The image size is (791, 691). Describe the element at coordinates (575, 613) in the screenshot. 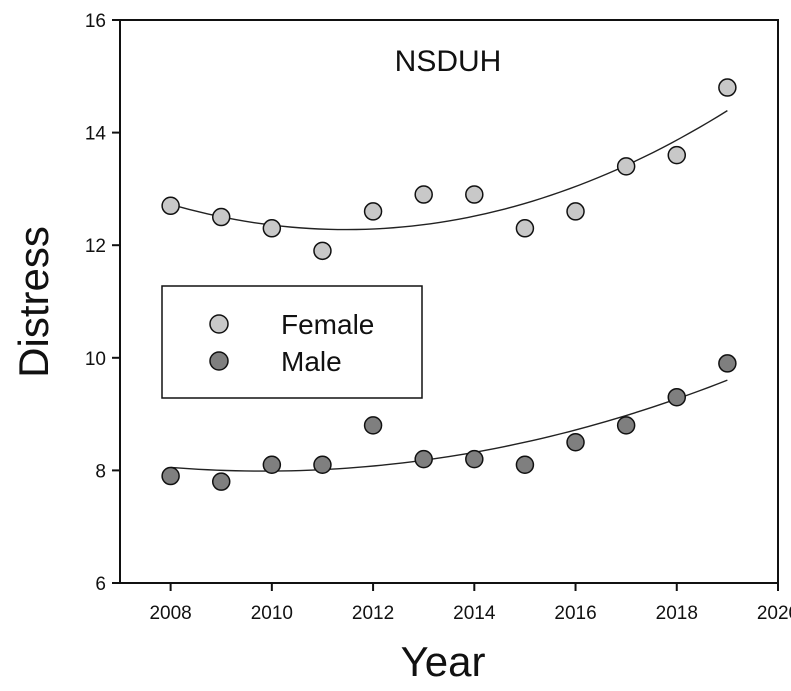

I see `x-tick-label: 2016` at that location.